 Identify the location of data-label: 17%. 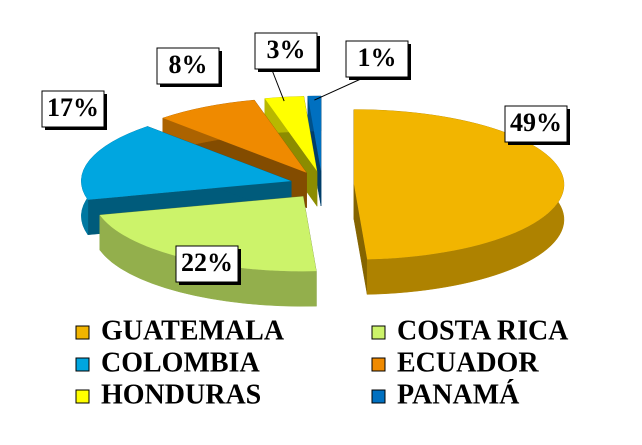
(73, 107).